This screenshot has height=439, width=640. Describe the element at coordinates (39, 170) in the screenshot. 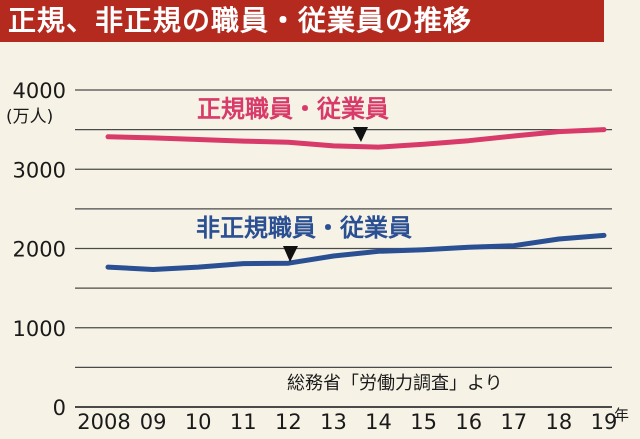

I see `y-tick-label: 3000` at that location.